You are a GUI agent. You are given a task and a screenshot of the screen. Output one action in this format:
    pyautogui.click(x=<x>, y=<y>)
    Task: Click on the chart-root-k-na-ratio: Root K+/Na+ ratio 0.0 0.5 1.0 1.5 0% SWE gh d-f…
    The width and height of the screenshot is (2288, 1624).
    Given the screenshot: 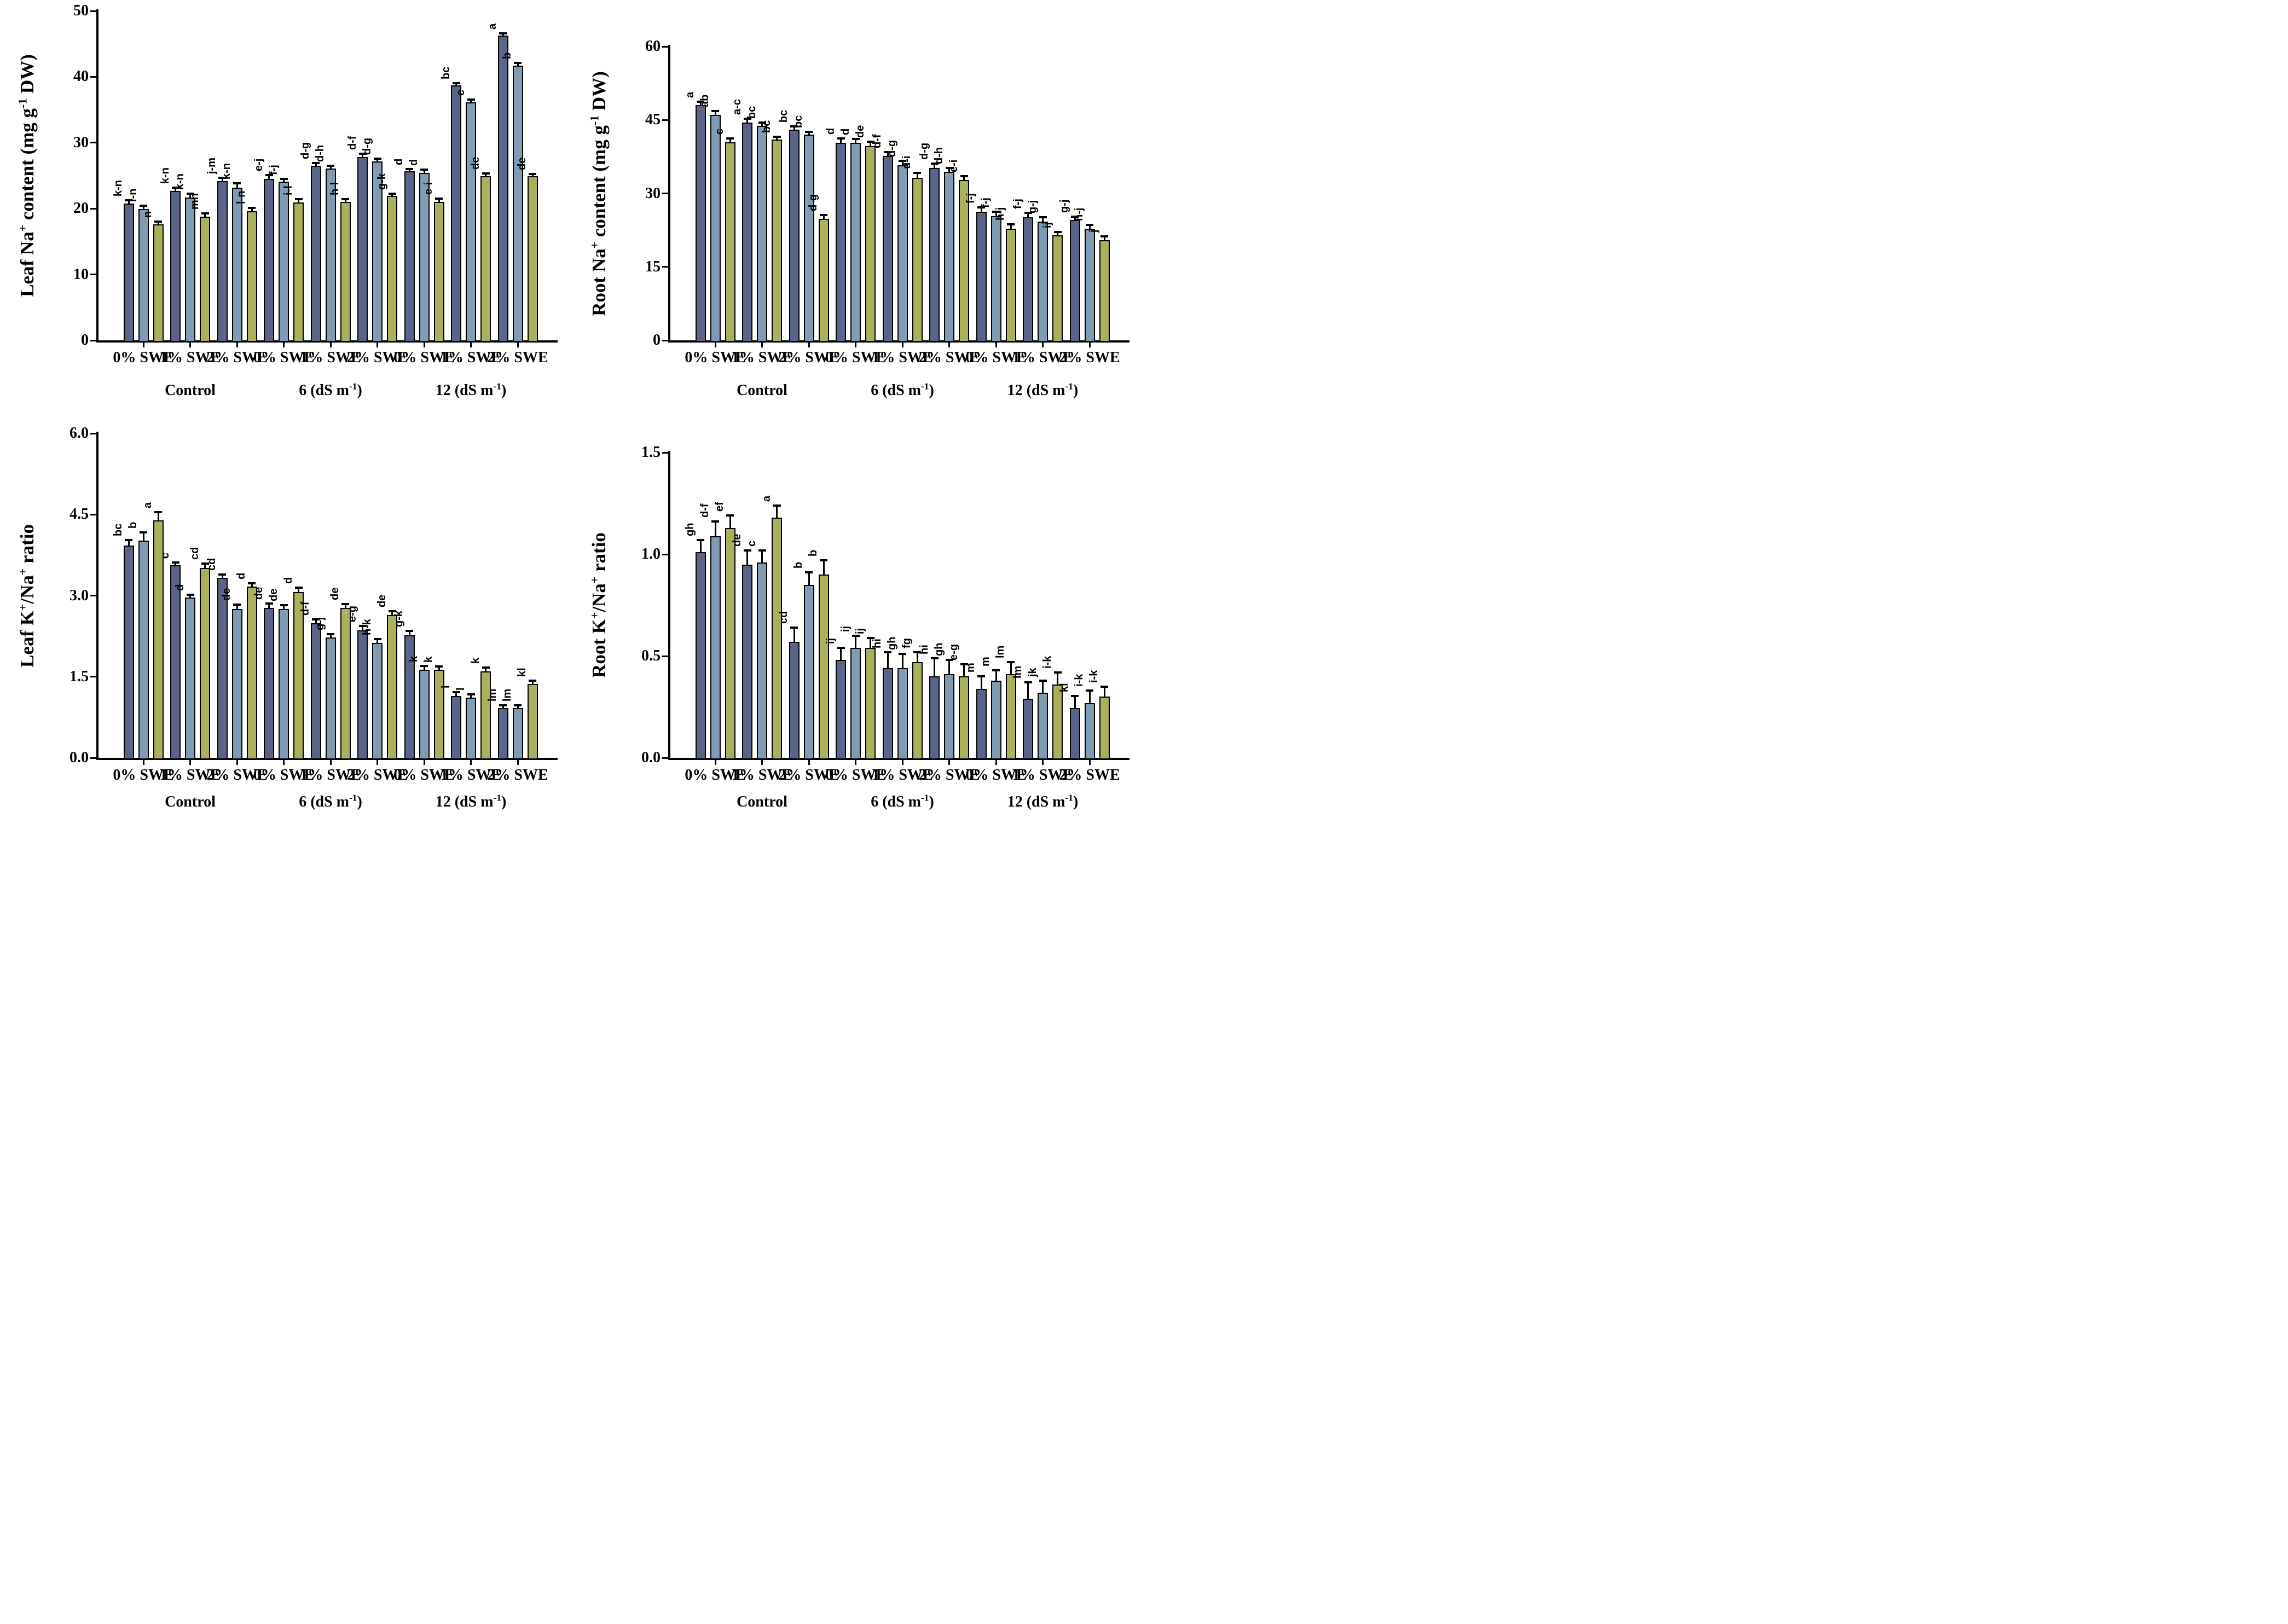 What is the action you would take?
    pyautogui.click(x=858, y=609)
    